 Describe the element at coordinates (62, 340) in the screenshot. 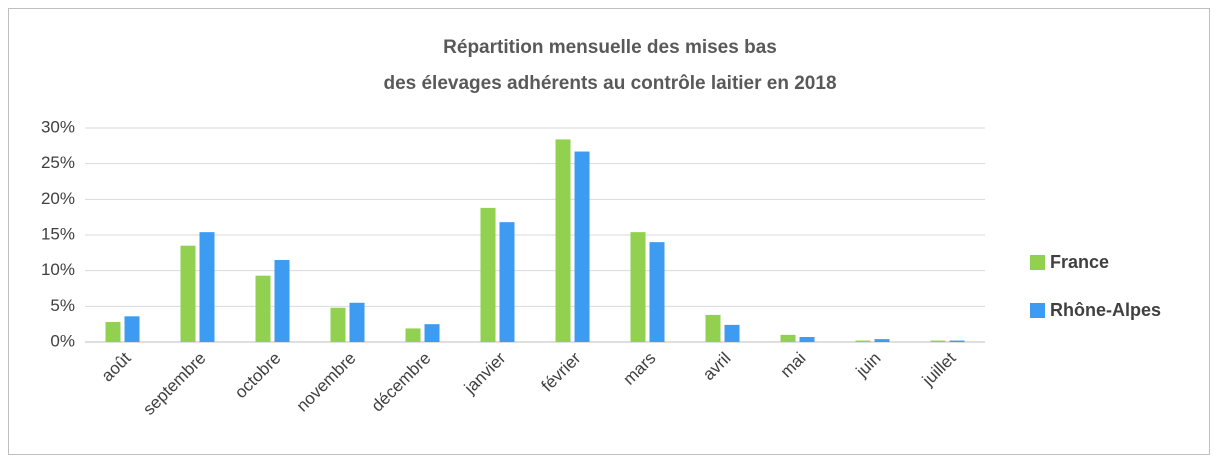

I see `y-tick-label: 0%` at that location.